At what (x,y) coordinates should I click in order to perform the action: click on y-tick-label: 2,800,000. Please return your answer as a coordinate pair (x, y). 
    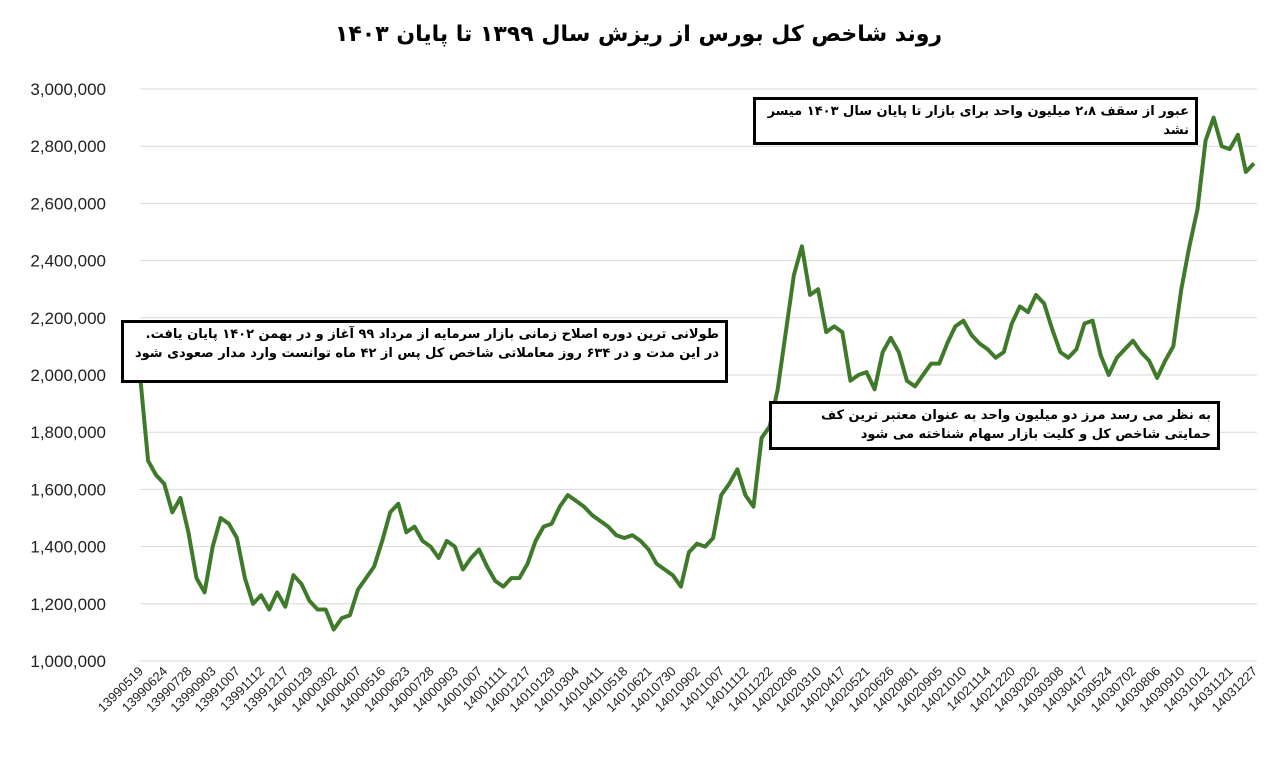
    Looking at the image, I should click on (68, 146).